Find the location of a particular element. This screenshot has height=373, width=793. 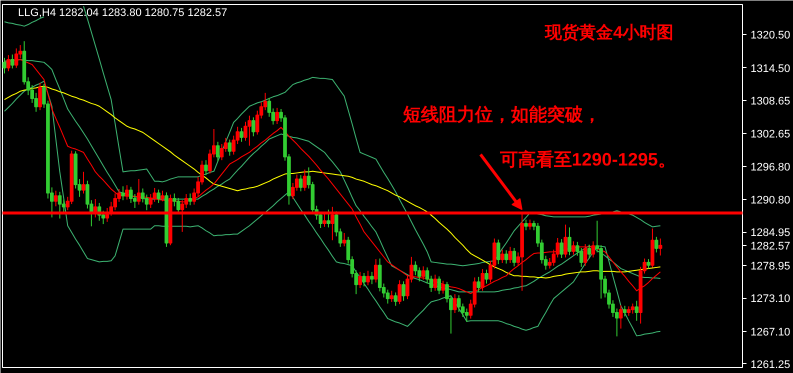

y-tick-label: 1308.65 is located at coordinates (770, 101).